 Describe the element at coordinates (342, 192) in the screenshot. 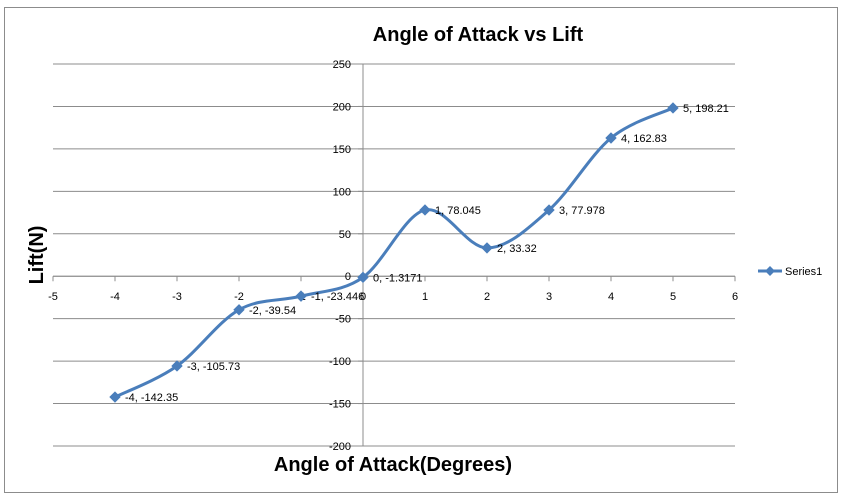

I see `y-tick-label: 100` at that location.